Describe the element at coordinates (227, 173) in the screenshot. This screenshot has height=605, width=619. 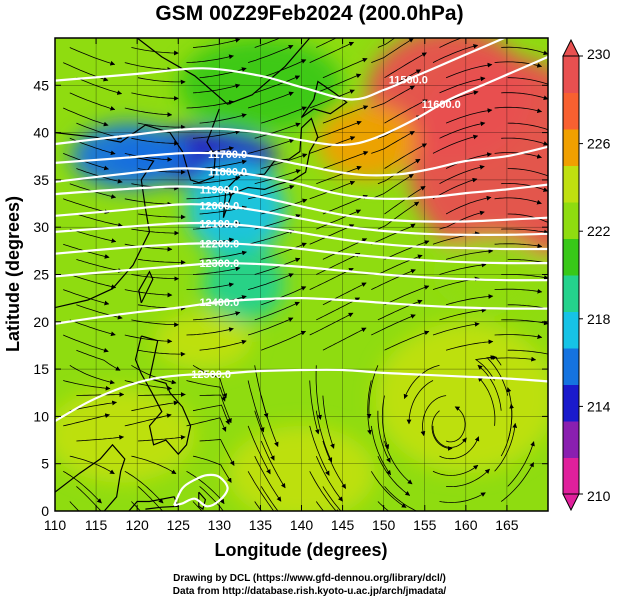
I see `contour-label: 11800.0` at that location.